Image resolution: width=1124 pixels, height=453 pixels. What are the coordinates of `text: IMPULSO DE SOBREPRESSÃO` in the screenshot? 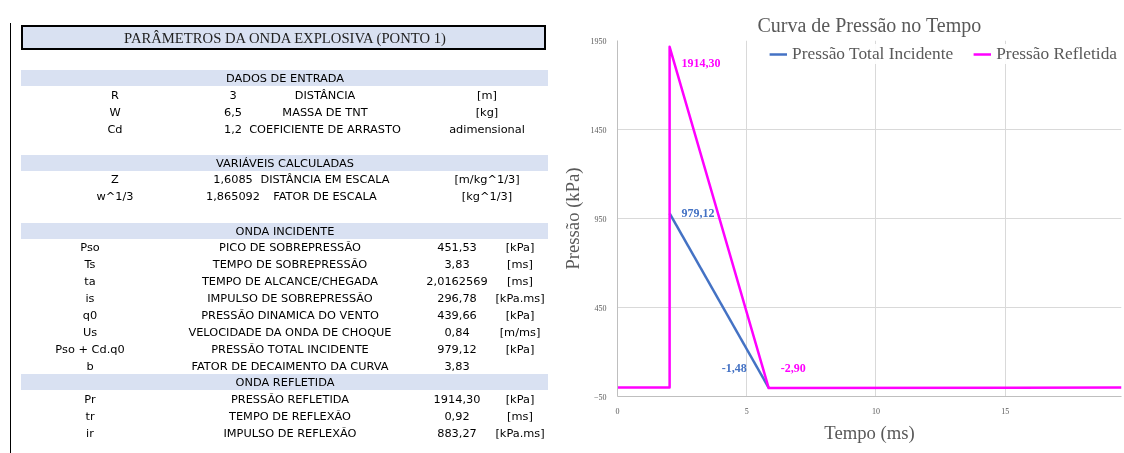 It's located at (290, 298).